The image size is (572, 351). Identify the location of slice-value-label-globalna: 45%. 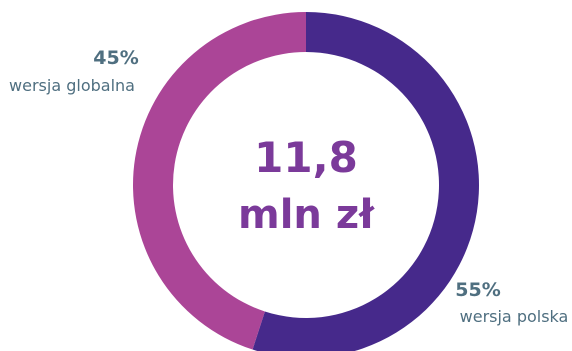
(115, 58).